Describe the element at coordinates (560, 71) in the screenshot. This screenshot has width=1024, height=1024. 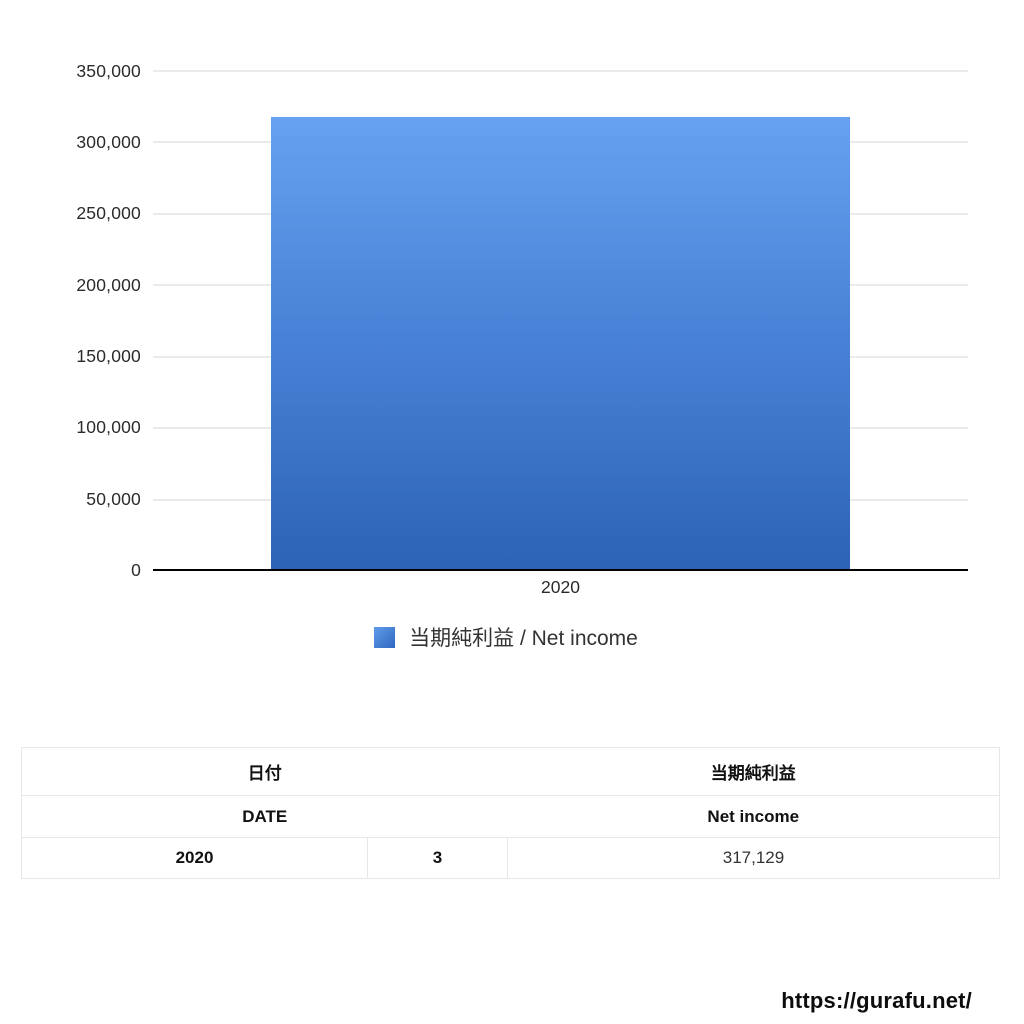
I see `gridline` at that location.